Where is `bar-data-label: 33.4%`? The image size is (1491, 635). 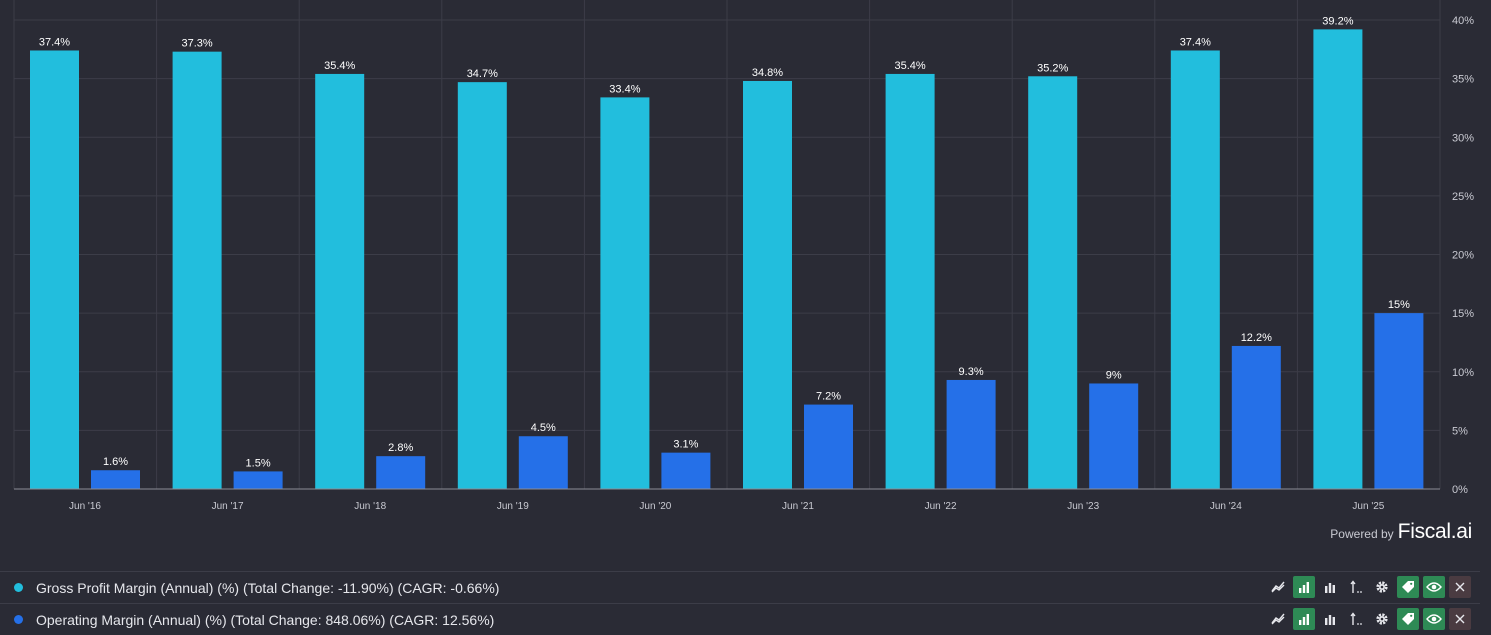 bar-data-label: 33.4% is located at coordinates (624, 89).